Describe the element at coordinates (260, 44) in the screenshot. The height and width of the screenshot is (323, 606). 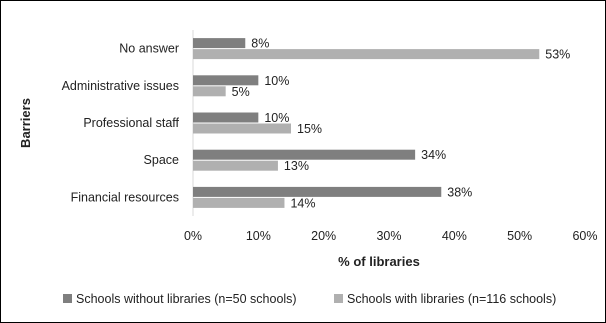
I see `data-label: 8%` at that location.